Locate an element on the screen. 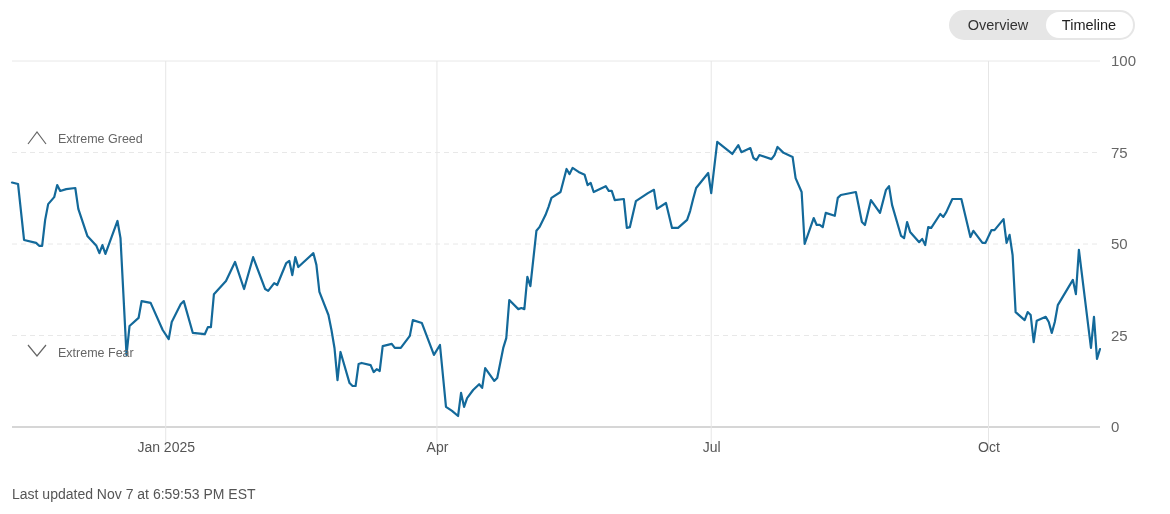 Image resolution: width=1170 pixels, height=514 pixels. y-tick-label: 50 is located at coordinates (1119, 244).